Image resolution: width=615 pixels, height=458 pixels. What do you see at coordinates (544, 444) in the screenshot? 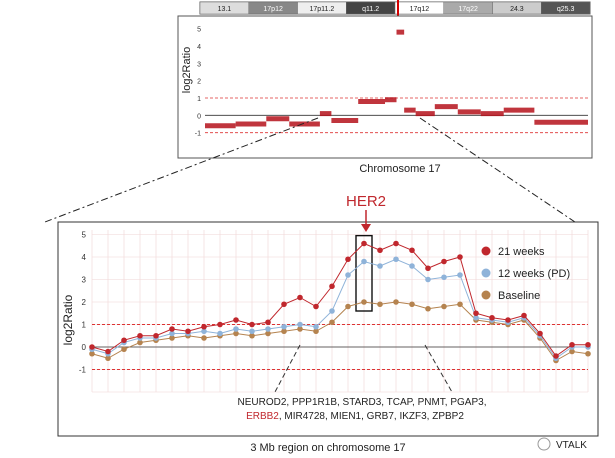
I see `watermark-icon` at bounding box center [544, 444].